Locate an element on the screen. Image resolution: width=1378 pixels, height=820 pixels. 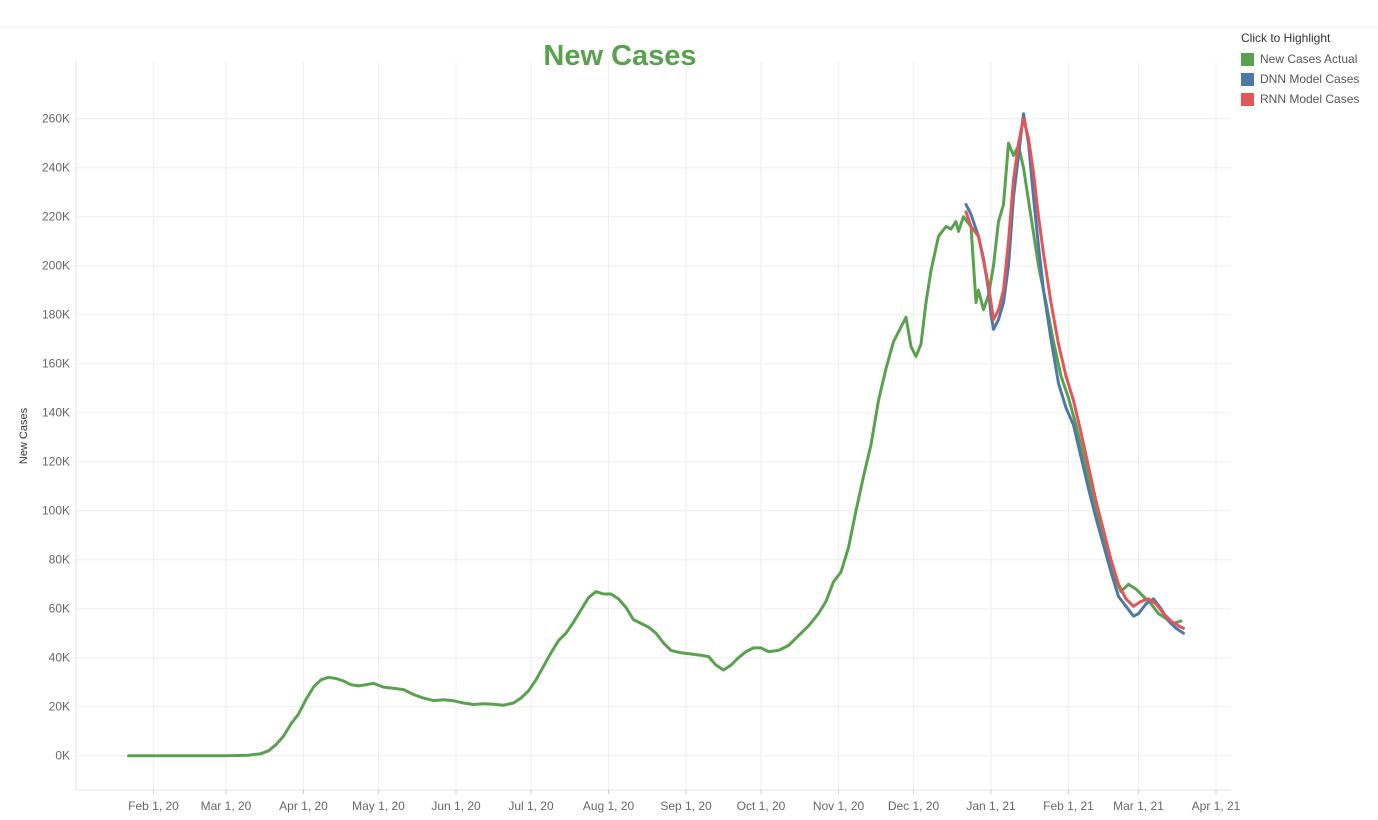
x-tick-label-apr-1-20: Apr 1, 20 is located at coordinates (303, 806).